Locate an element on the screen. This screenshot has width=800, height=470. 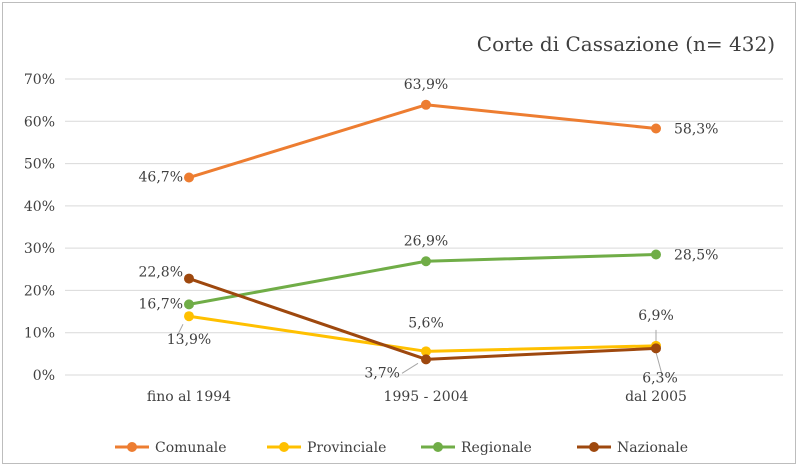
y-tick-label: 70% is located at coordinates (39, 80).